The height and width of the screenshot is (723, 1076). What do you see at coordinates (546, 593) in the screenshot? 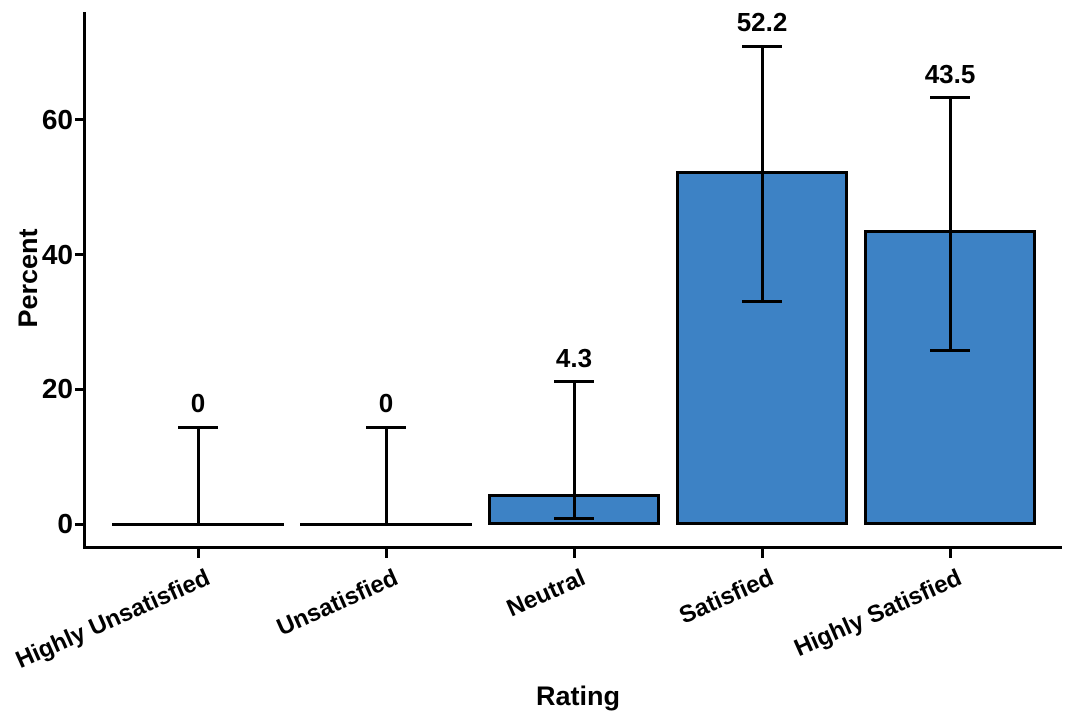
I see `x-tick-label: Neutral` at bounding box center [546, 593].